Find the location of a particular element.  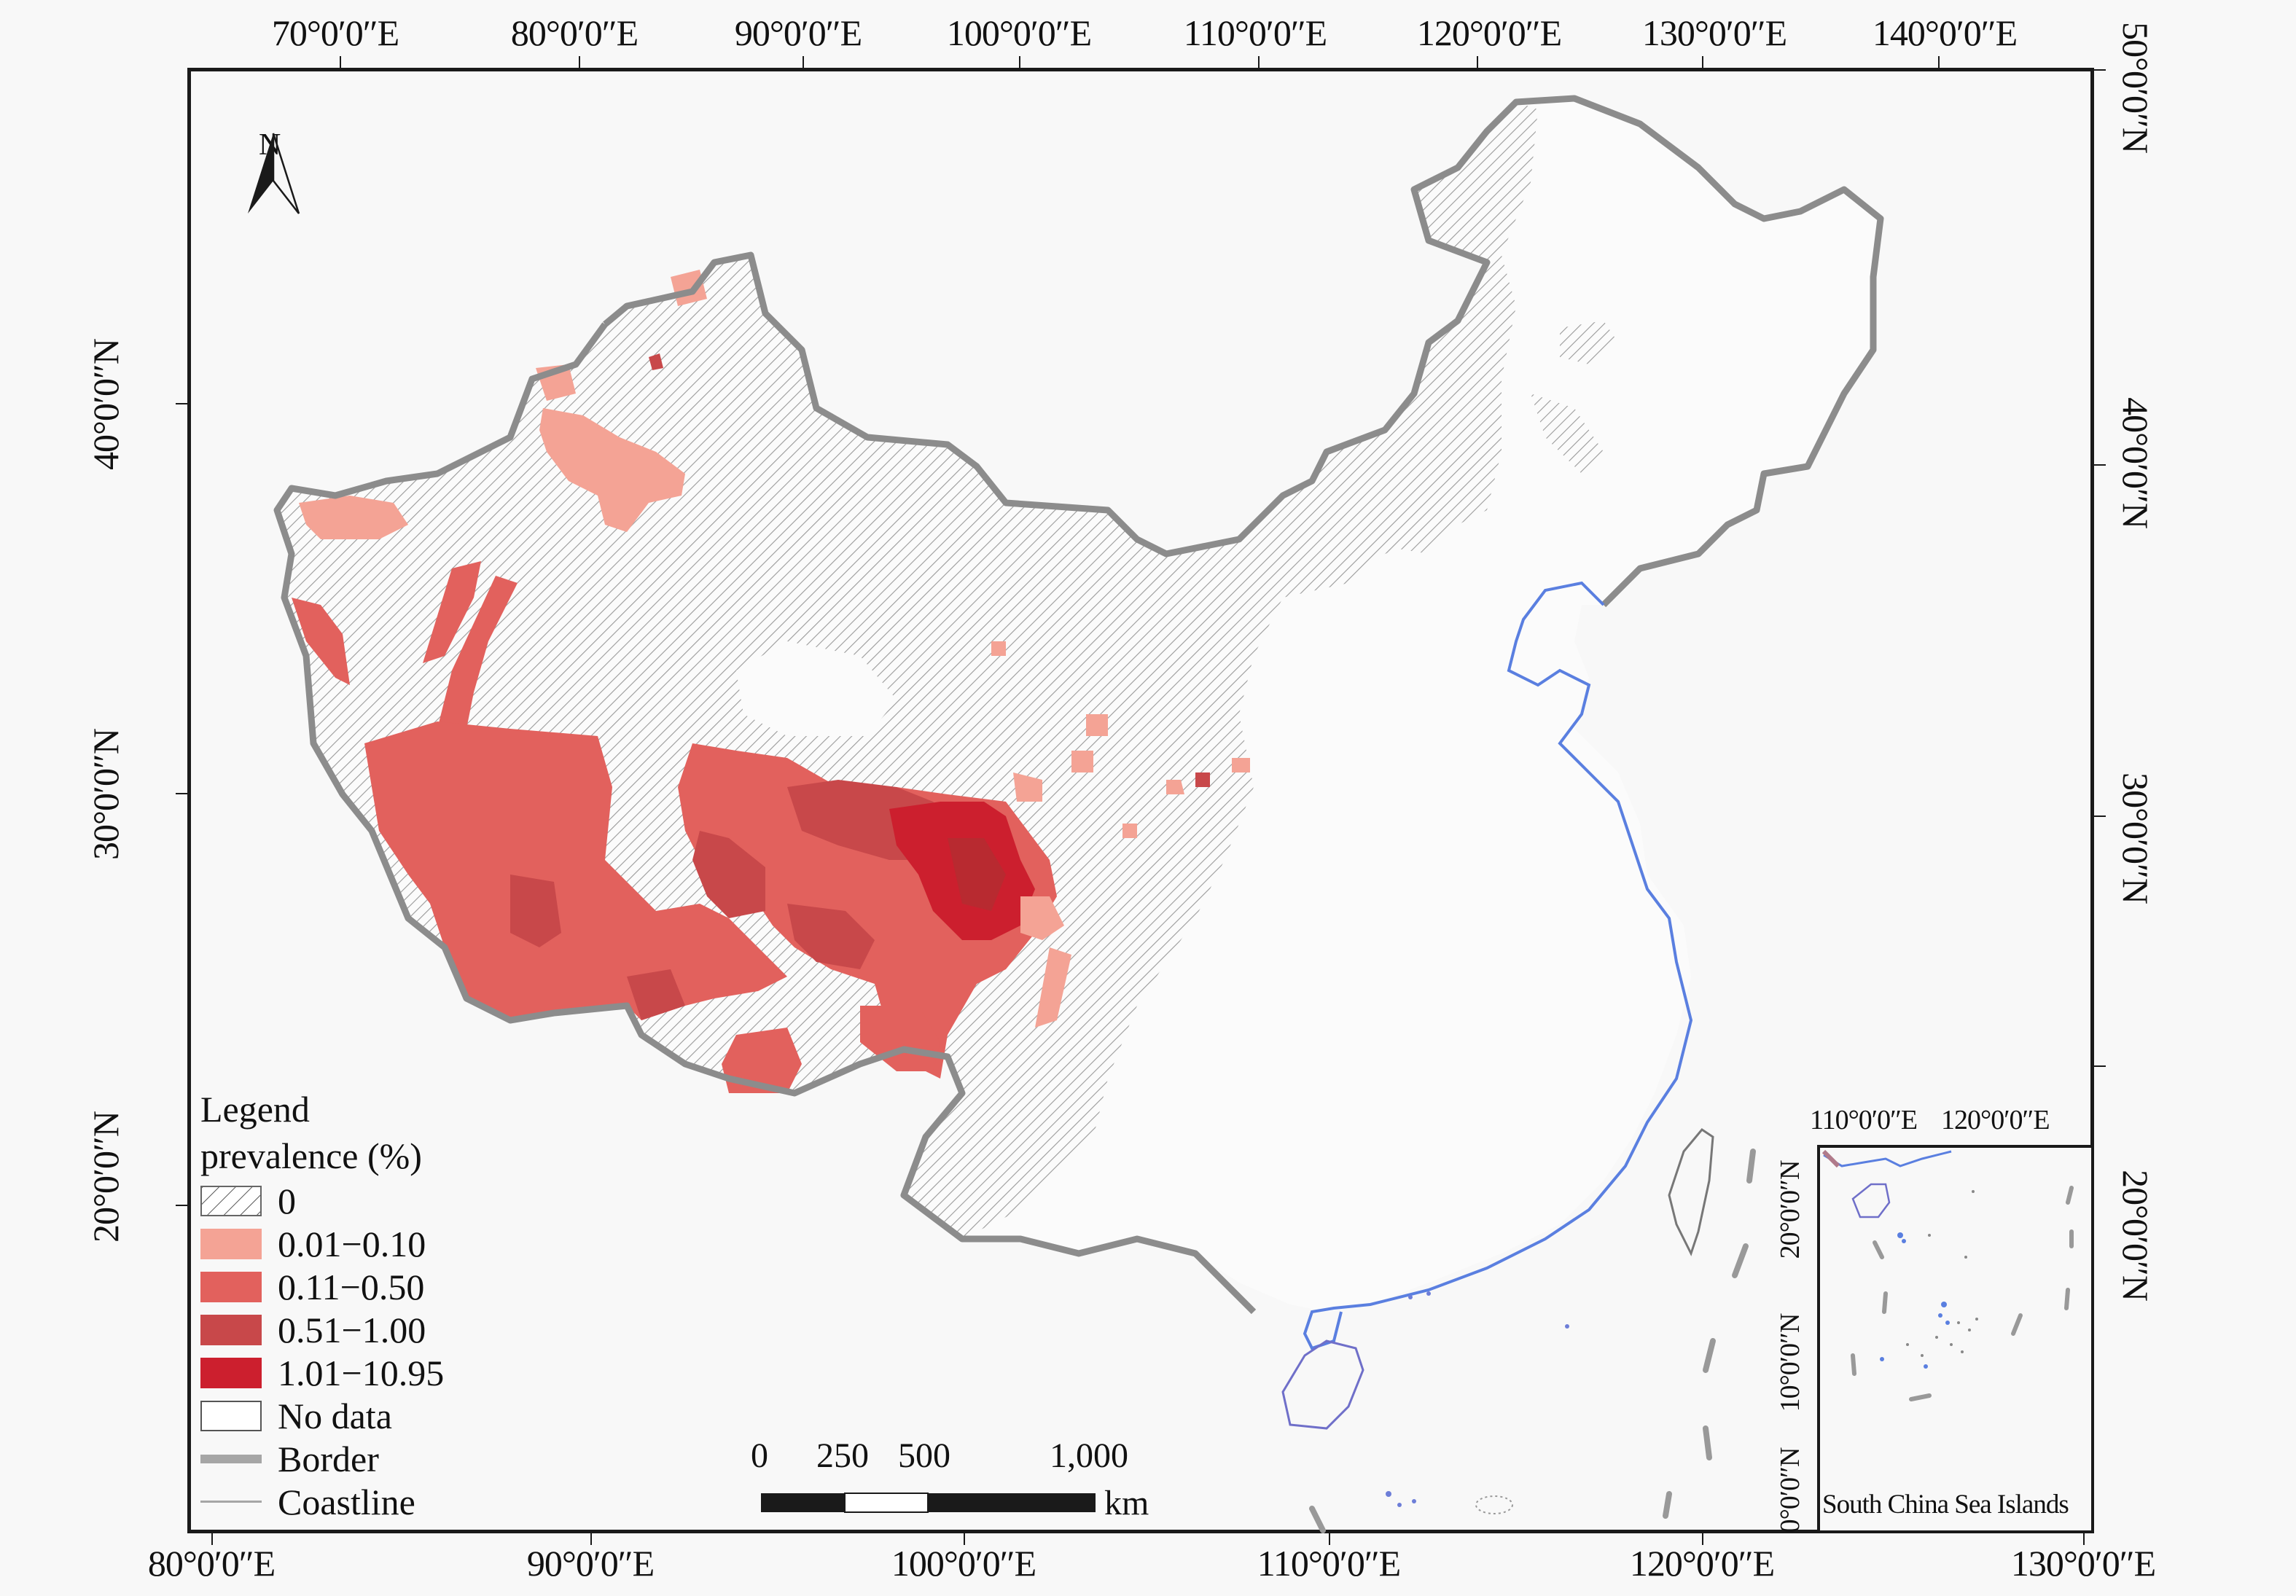

inset-frame is located at coordinates (1955, 1339).